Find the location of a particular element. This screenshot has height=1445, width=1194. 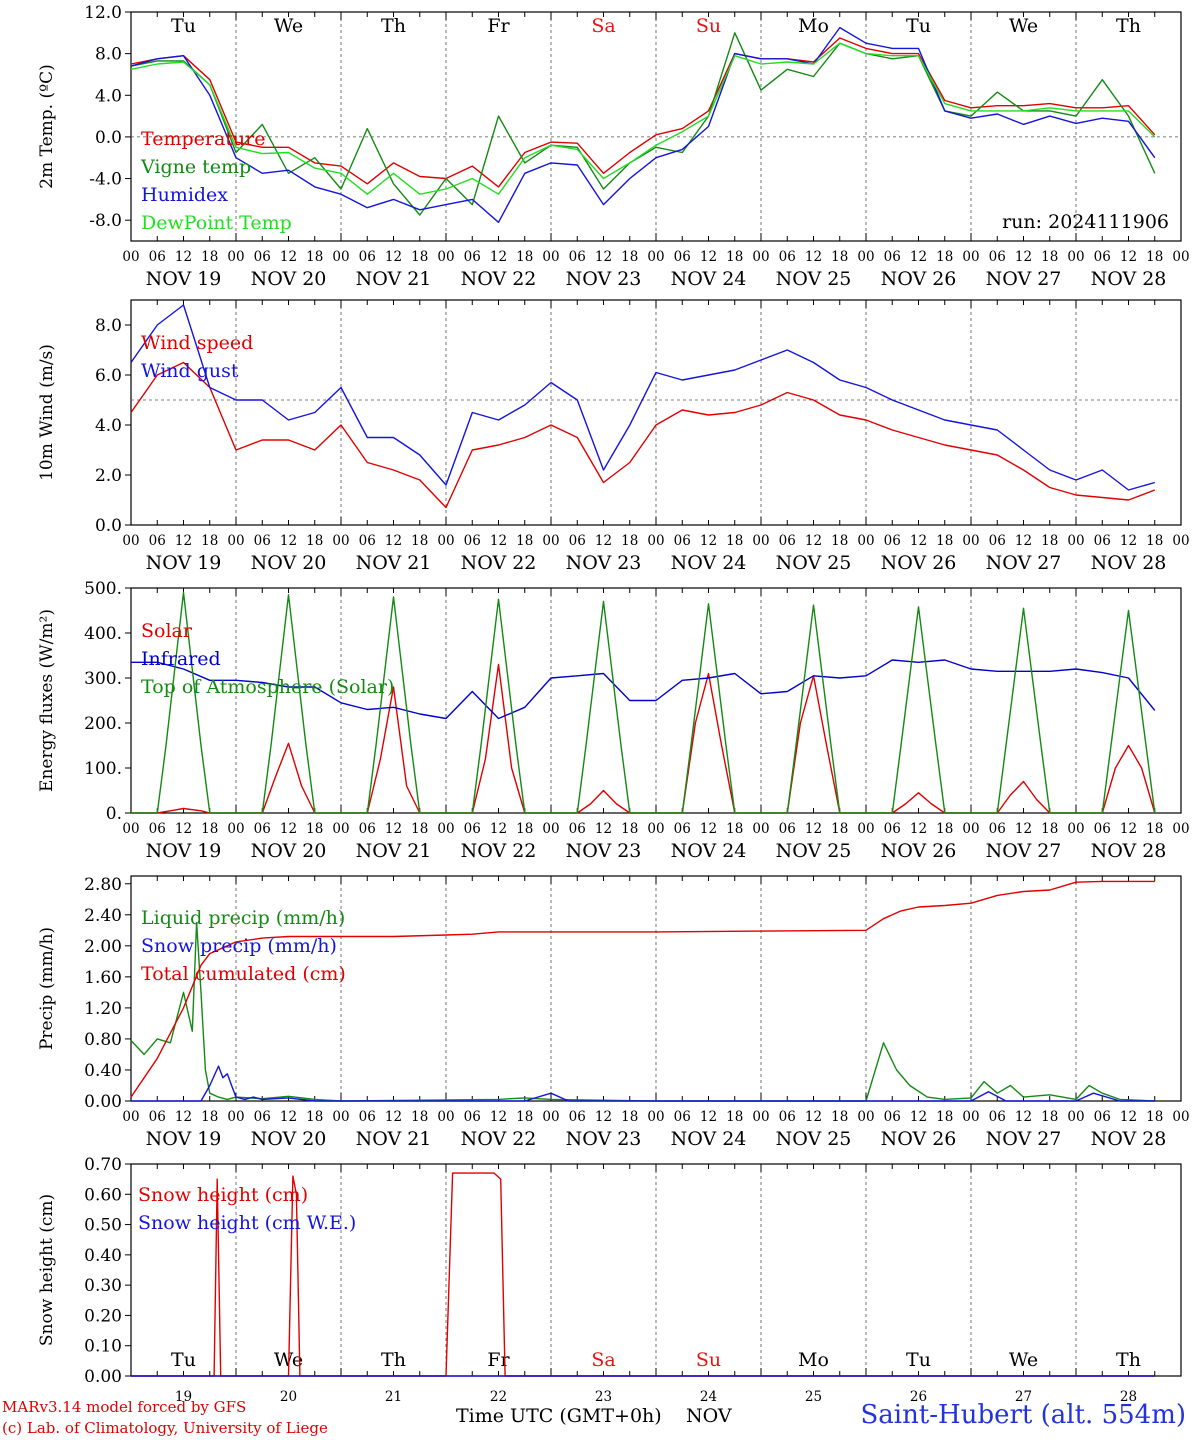

x-date-label: NOV 23 is located at coordinates (604, 851).